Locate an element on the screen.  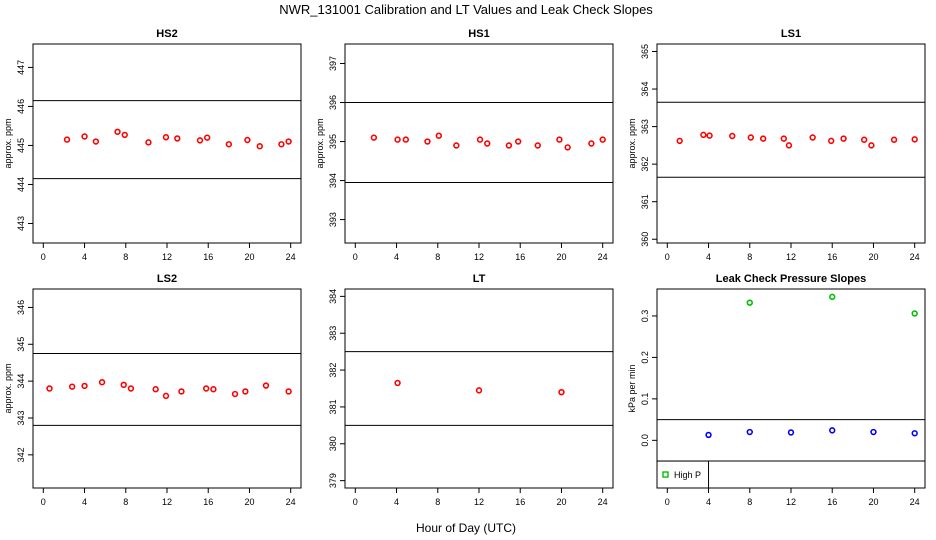
panel-title: HS1 is located at coordinates (478, 34).